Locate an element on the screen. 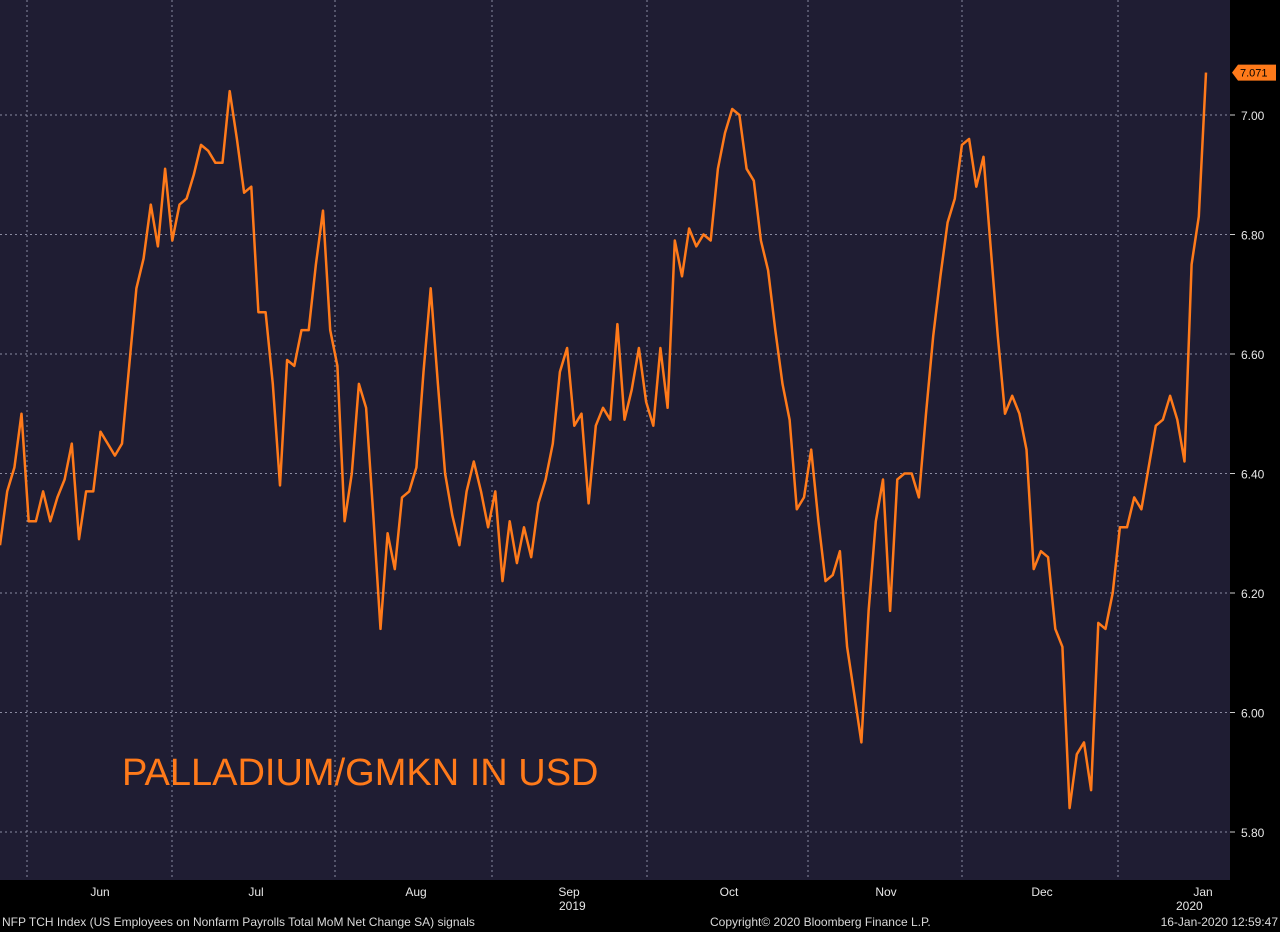 This screenshot has width=1280, height=932. y-tick-label: 6.20 is located at coordinates (1253, 594).